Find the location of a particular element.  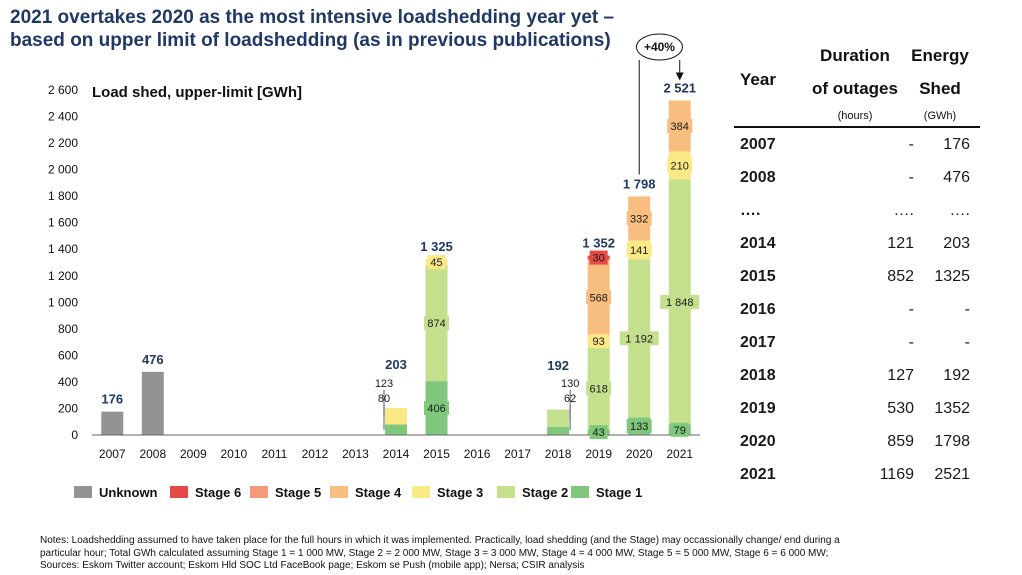

x-tick-label: 2018 is located at coordinates (558, 454).